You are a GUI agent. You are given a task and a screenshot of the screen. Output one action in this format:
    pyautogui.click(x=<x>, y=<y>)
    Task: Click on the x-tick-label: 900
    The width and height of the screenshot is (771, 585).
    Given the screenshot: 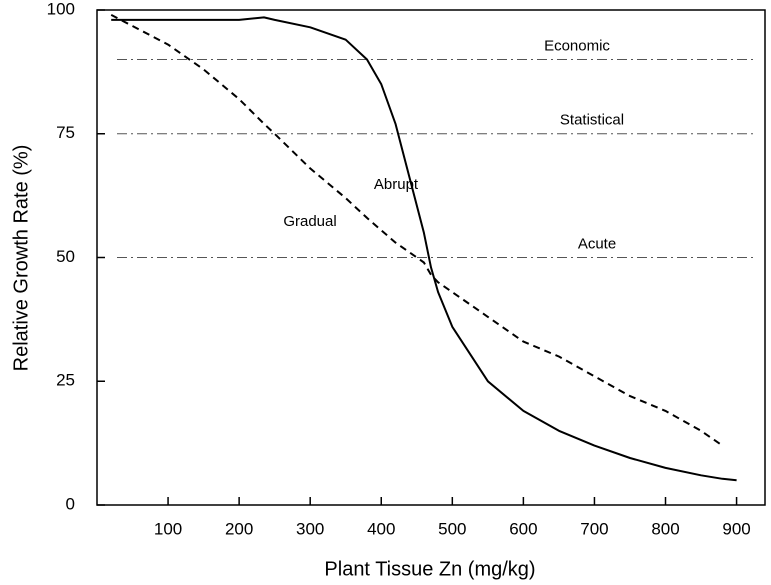 What is the action you would take?
    pyautogui.click(x=736, y=528)
    